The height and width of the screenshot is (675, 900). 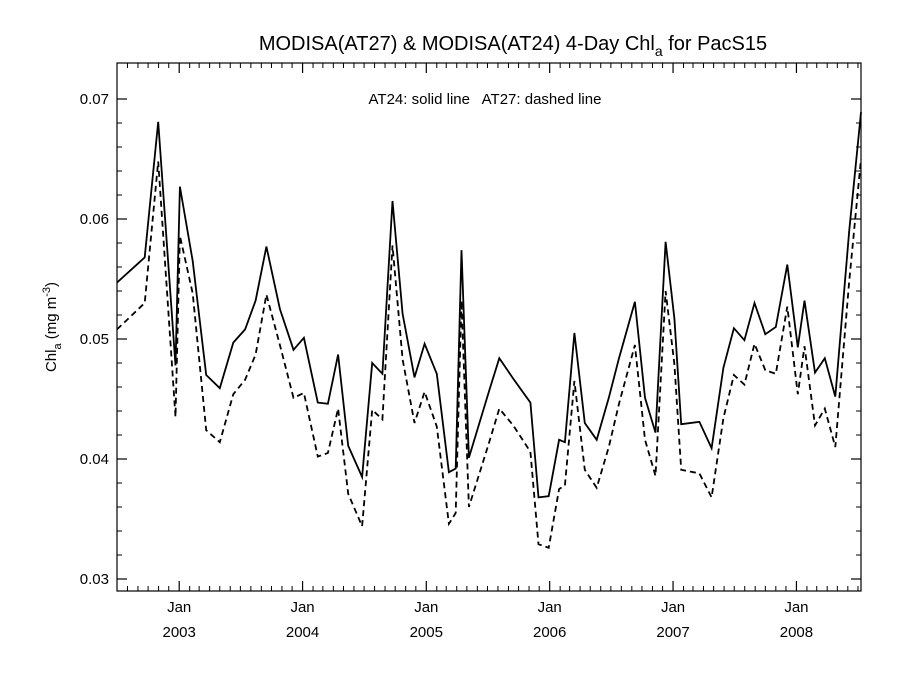 What do you see at coordinates (659, 51) in the screenshot?
I see `title-subscript: a` at bounding box center [659, 51].